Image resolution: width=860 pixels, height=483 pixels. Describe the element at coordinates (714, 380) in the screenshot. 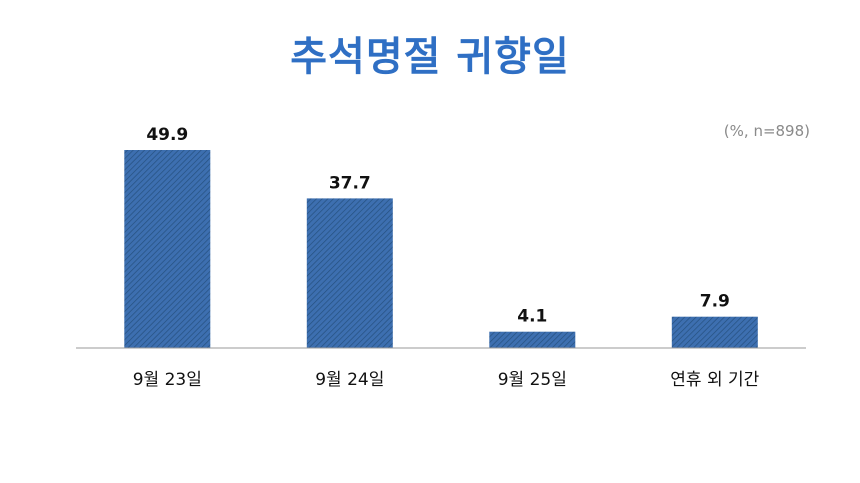

I see `category-label-4: 연휴 외 기간` at that location.